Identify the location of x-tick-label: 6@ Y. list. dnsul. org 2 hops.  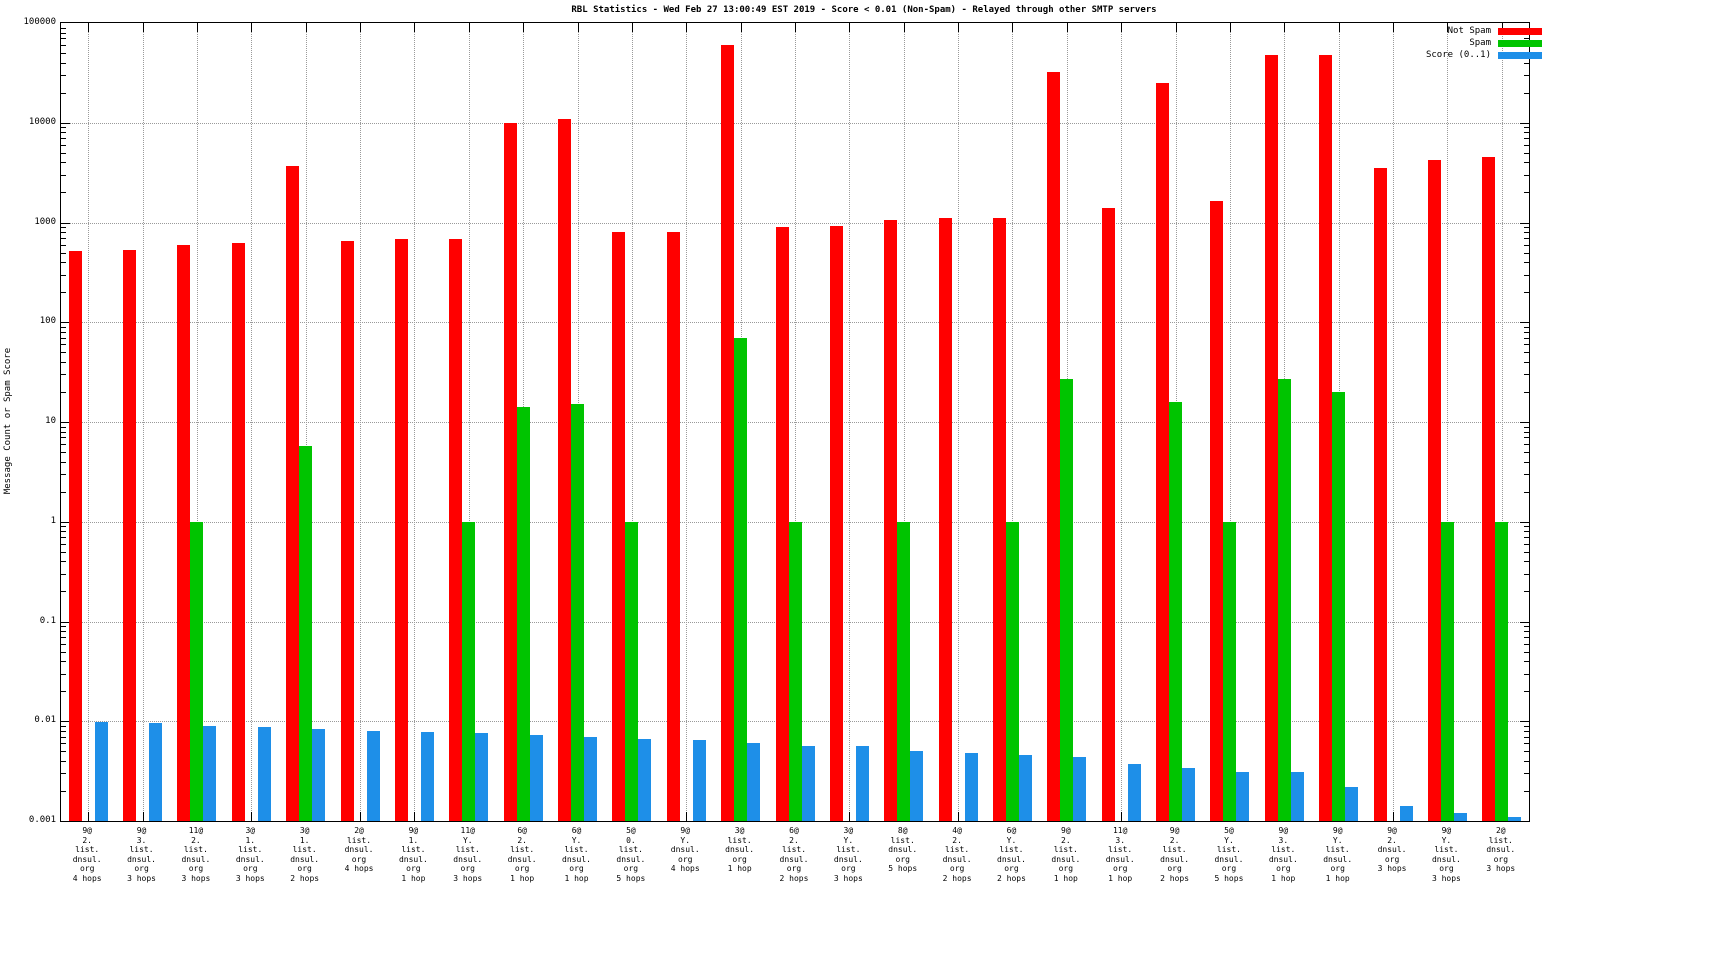
(1011, 854).